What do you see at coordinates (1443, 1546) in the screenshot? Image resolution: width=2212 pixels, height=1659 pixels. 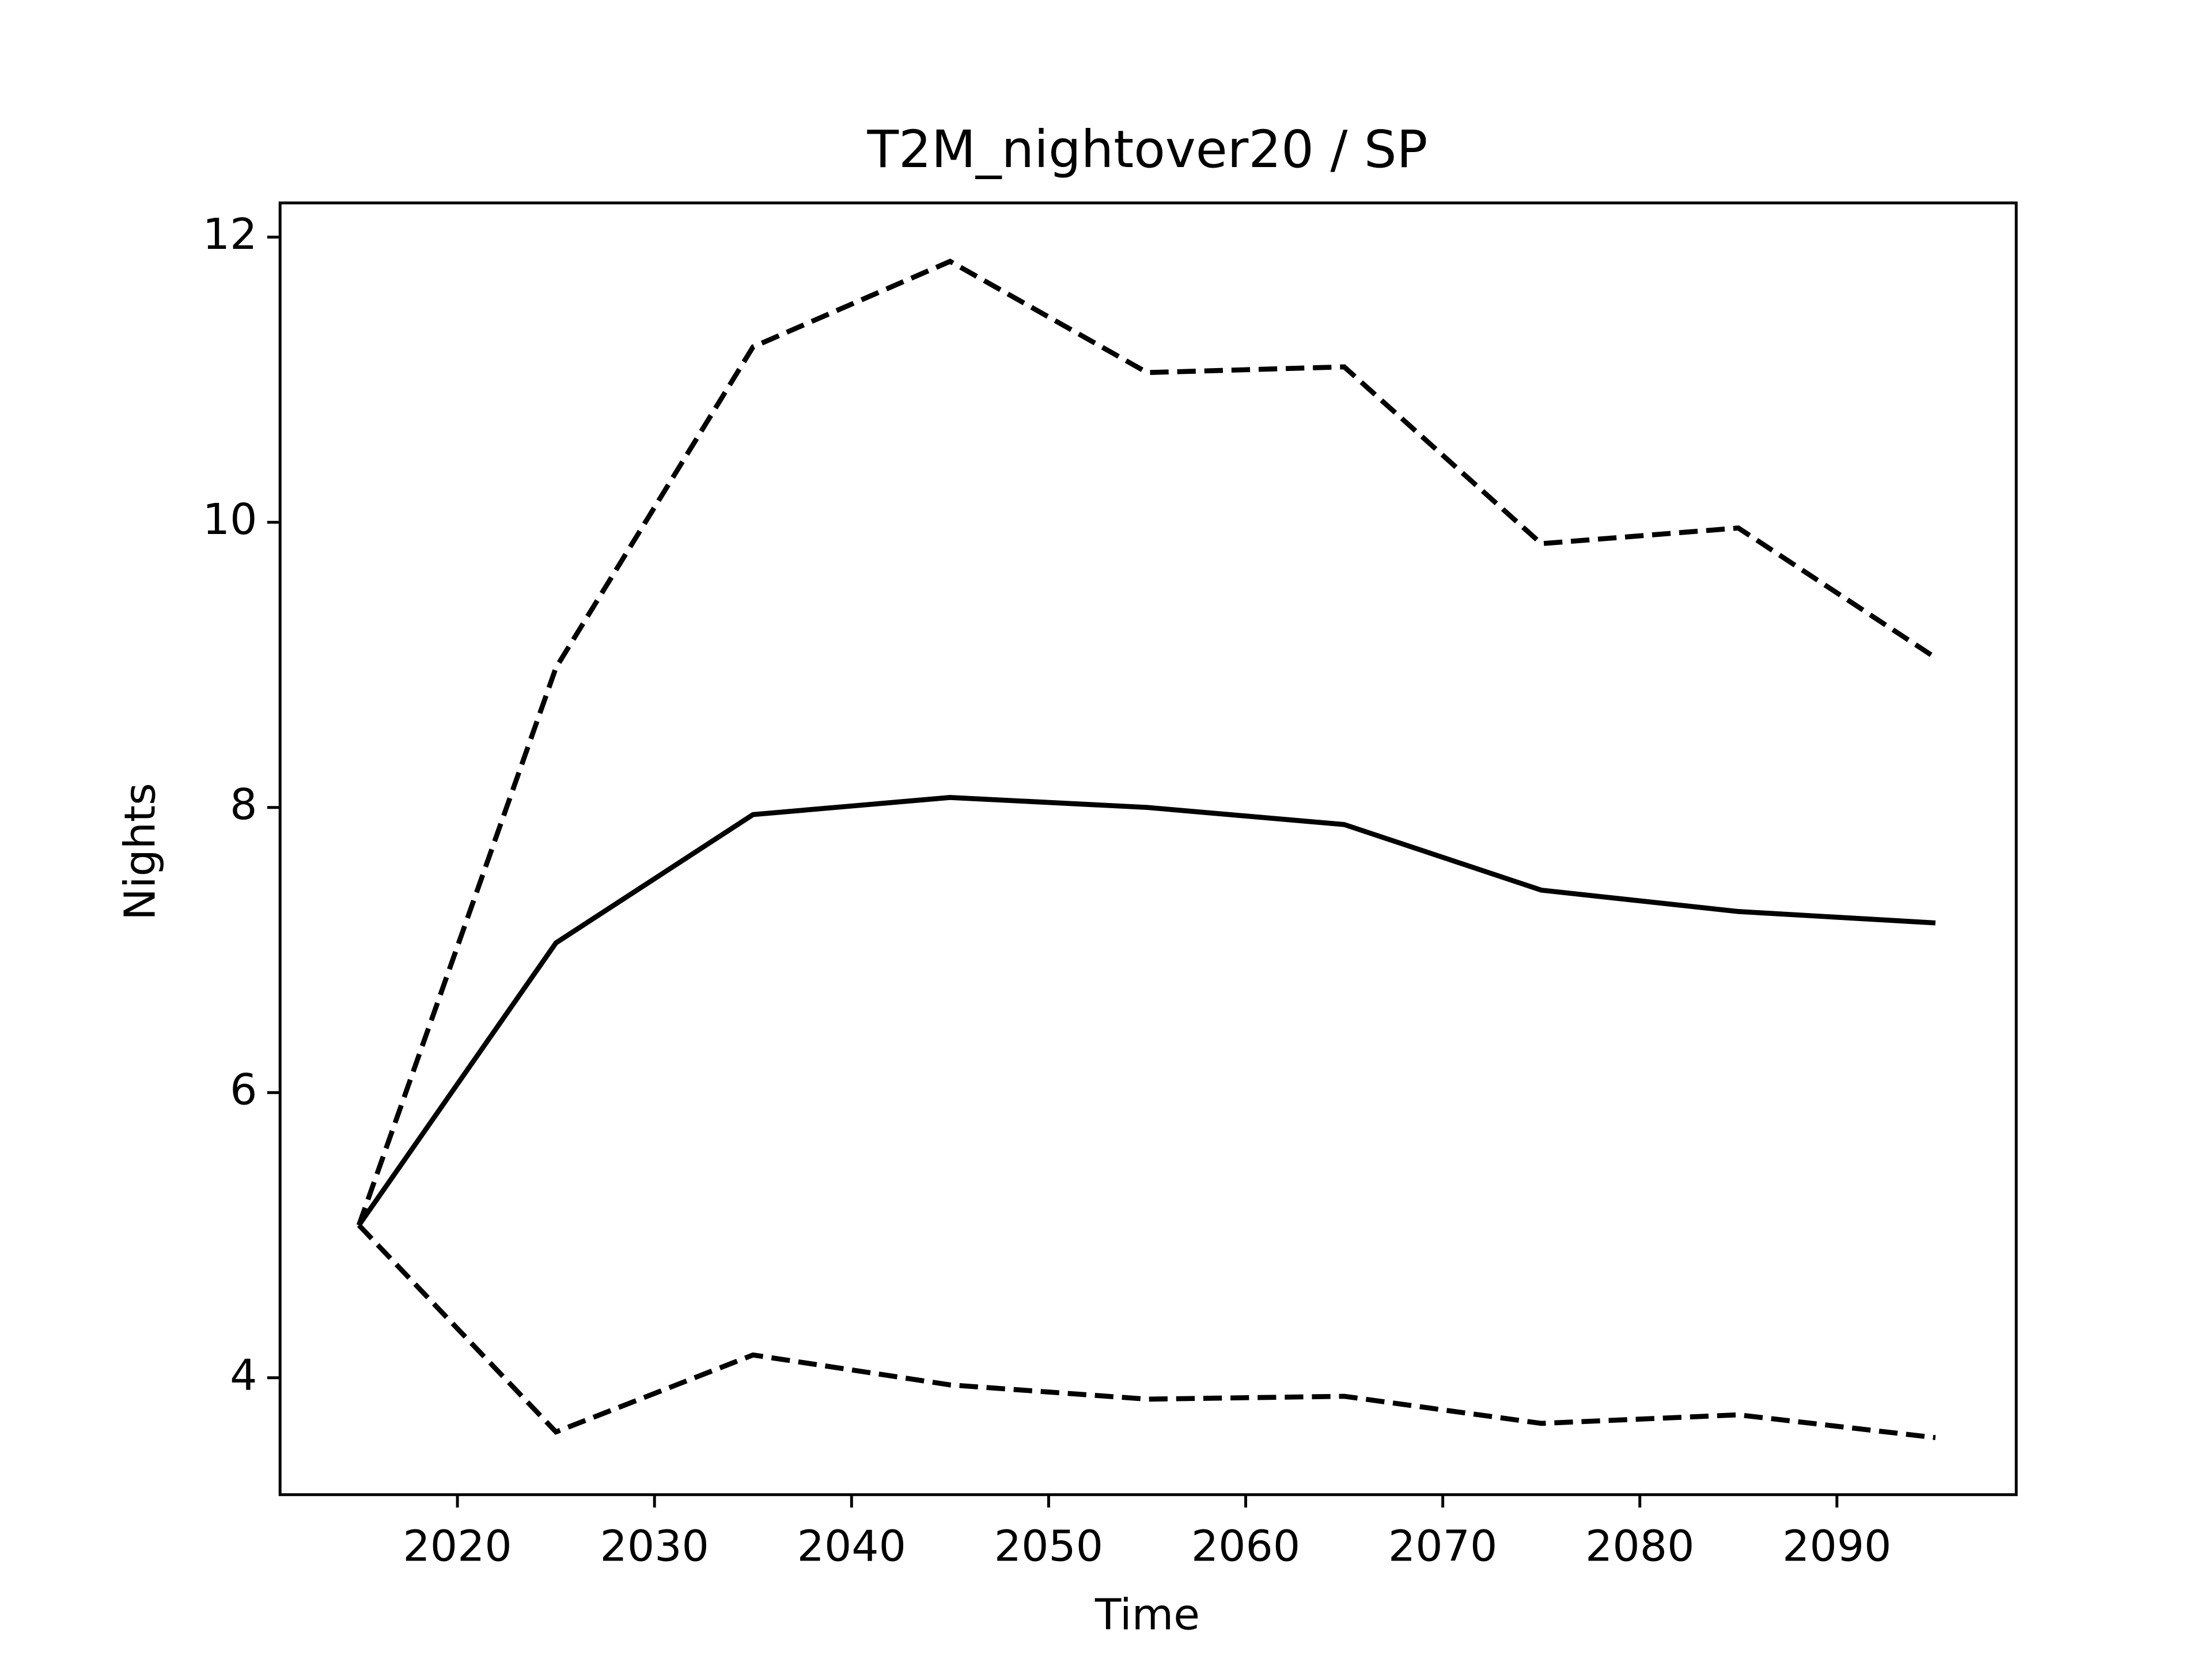 I see `x-tick-label: 2070` at bounding box center [1443, 1546].